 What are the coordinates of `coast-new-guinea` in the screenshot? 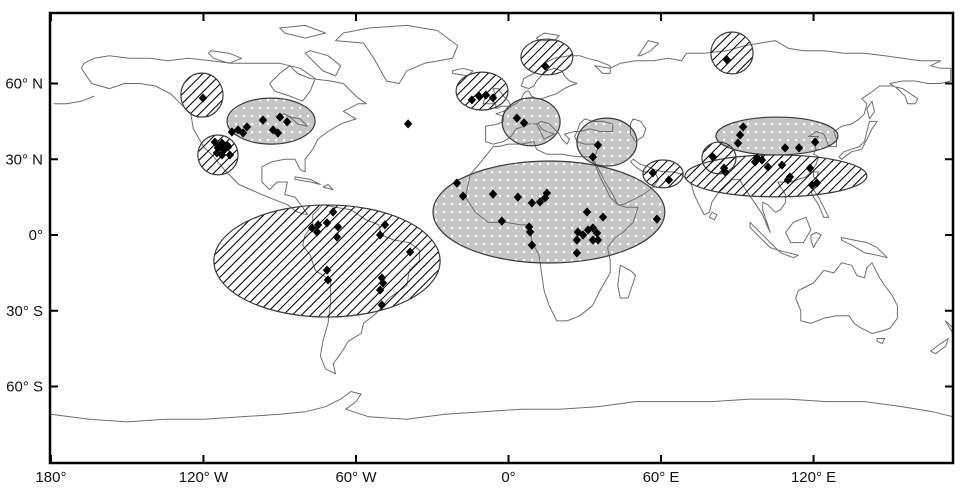 It's located at (864, 248).